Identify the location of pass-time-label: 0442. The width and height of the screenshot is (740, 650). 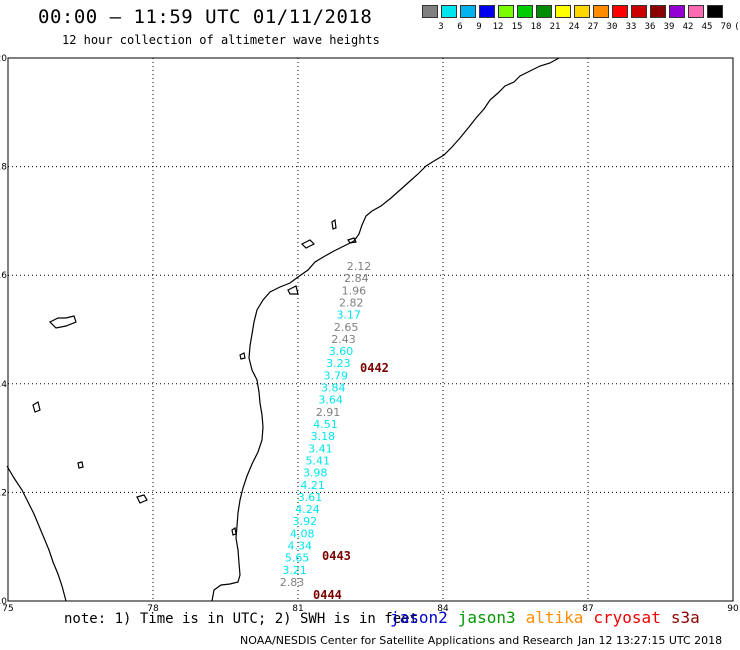
(374, 368).